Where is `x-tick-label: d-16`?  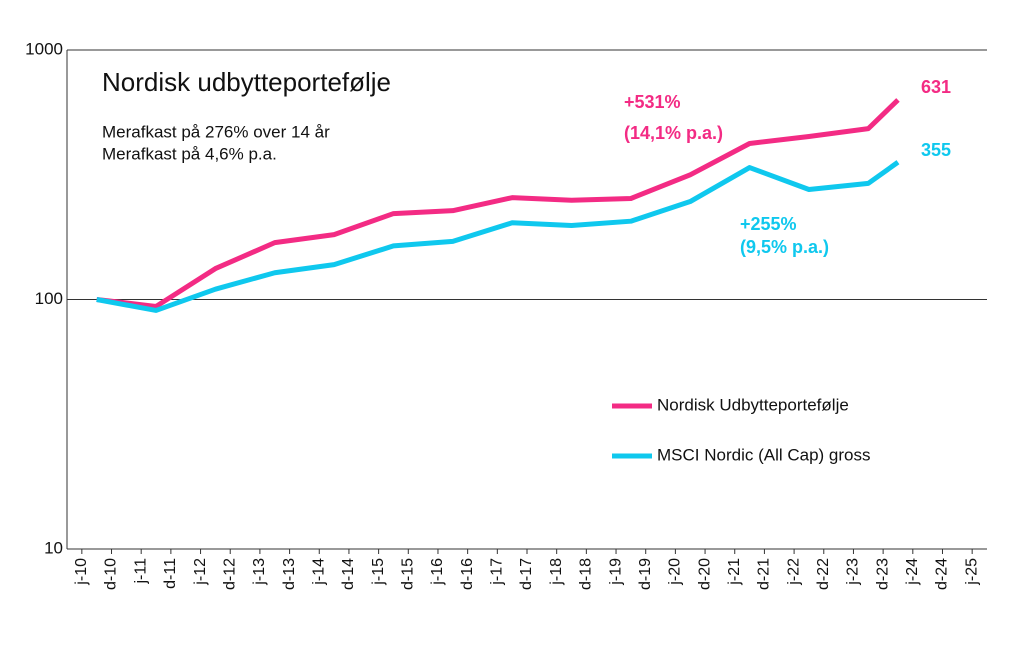 x-tick-label: d-16 is located at coordinates (467, 574).